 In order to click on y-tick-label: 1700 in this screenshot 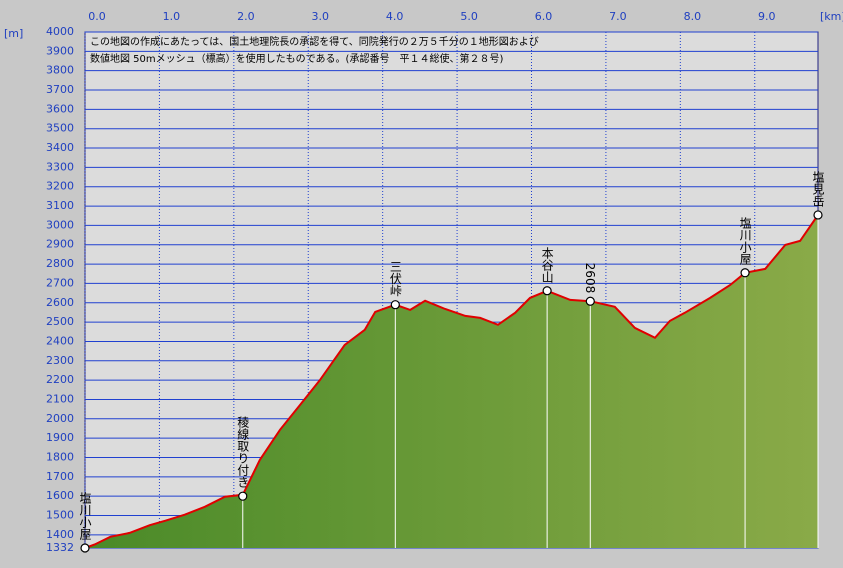, I will do `click(60, 476)`.